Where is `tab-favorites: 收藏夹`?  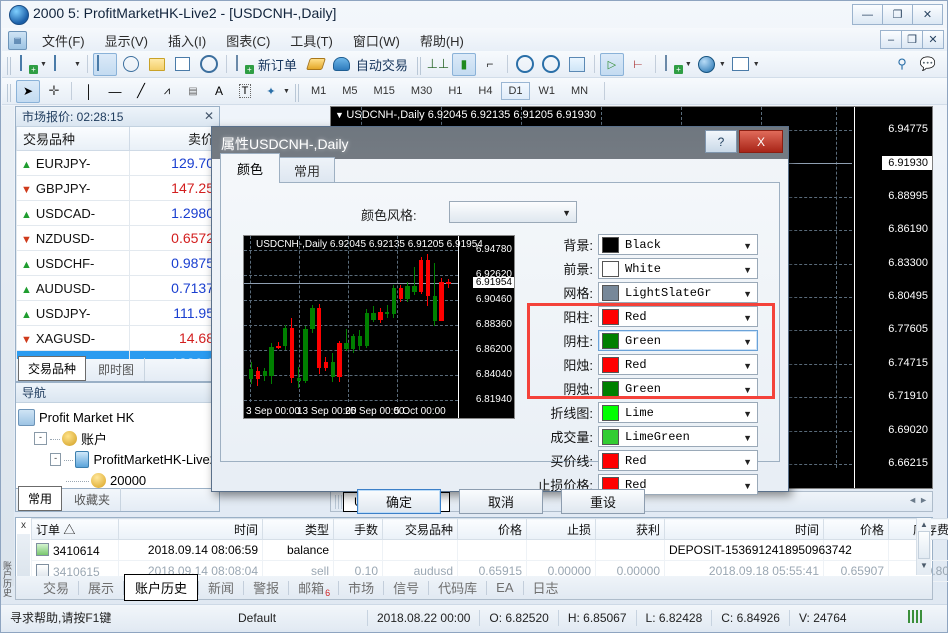
tab-favorites: 收藏夹 is located at coordinates (93, 499).